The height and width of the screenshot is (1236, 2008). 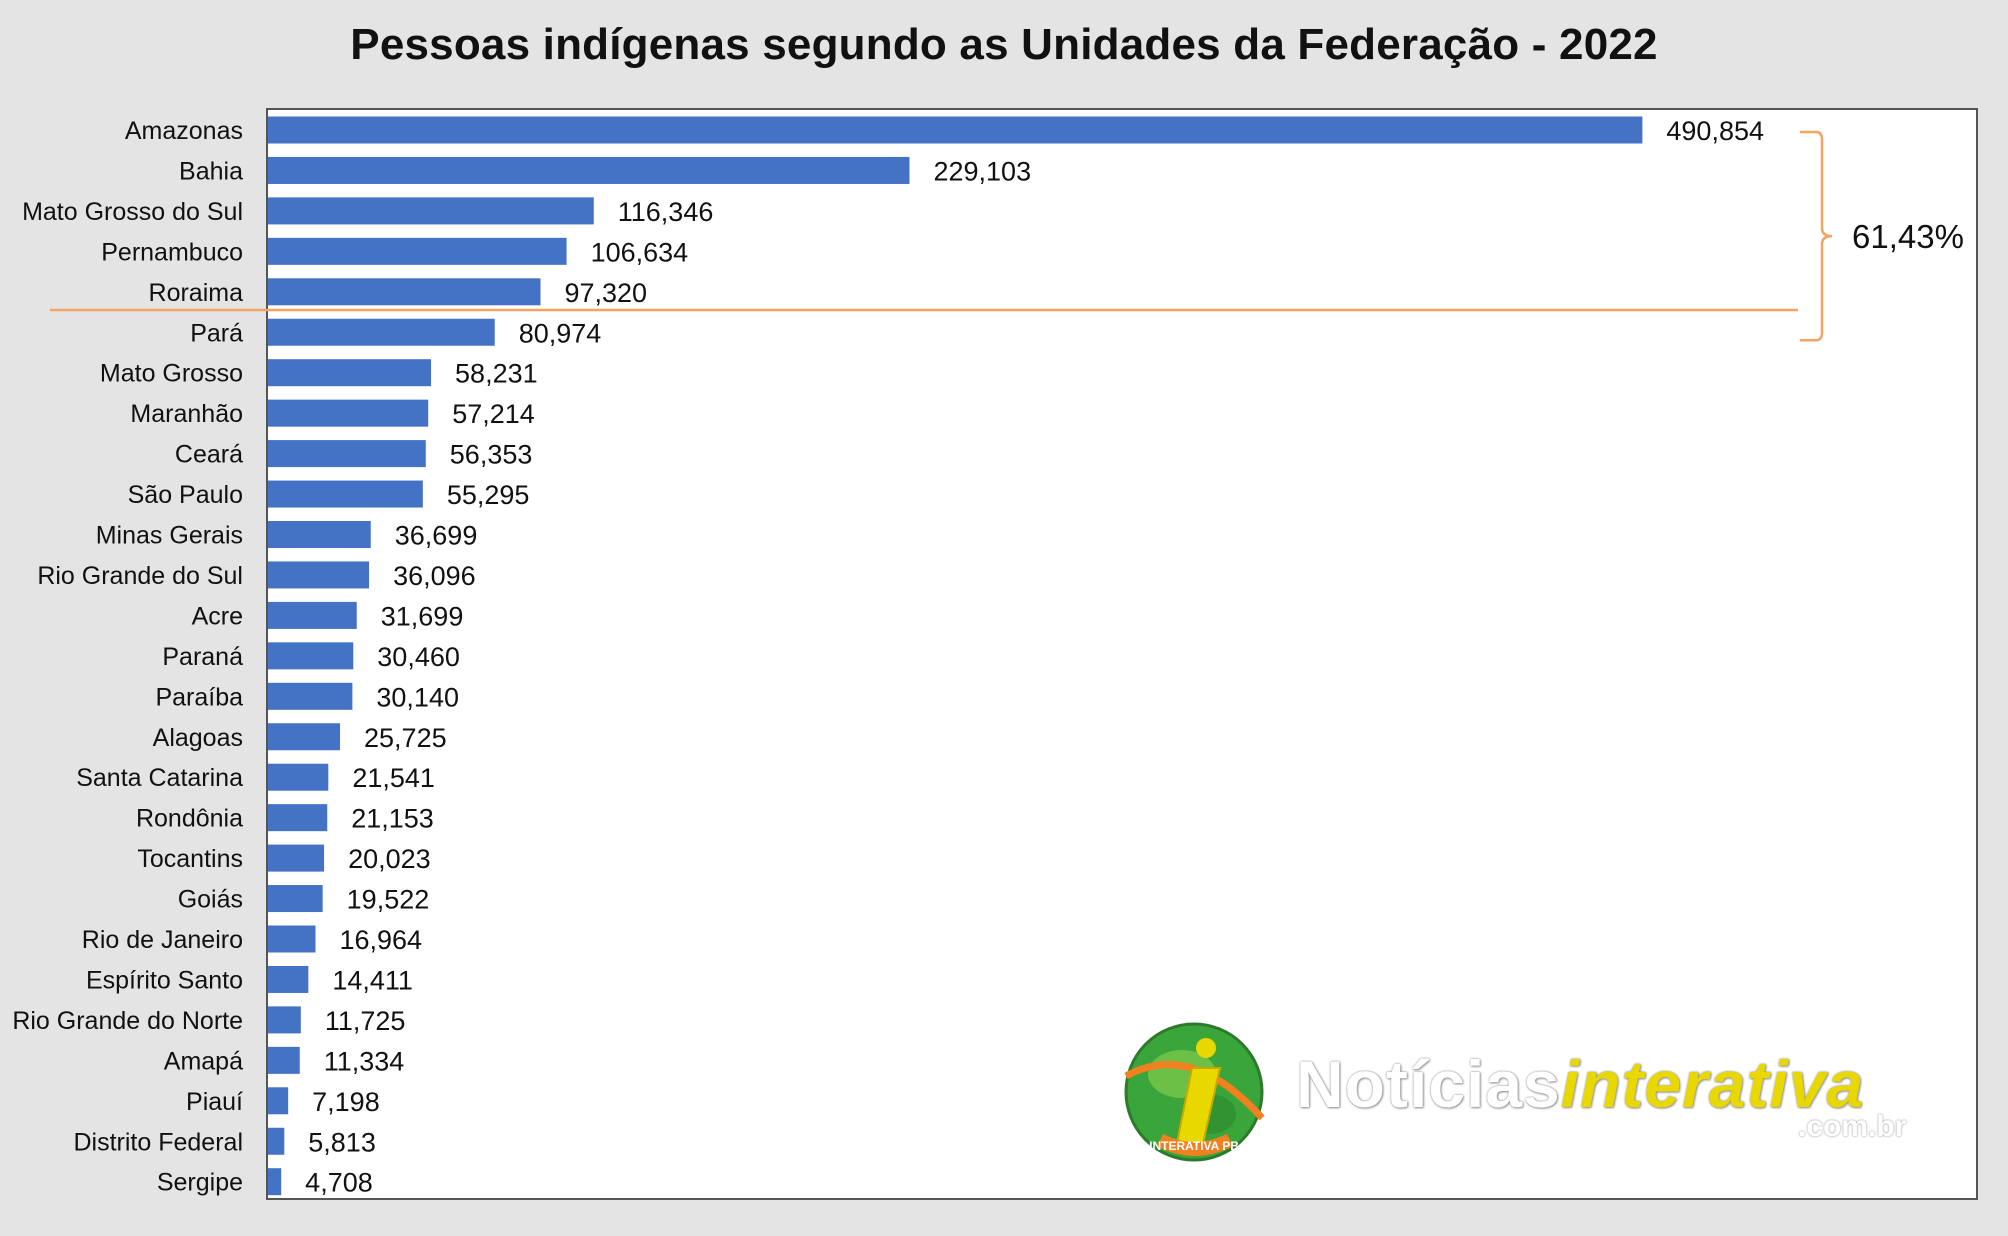 What do you see at coordinates (1428, 1084) in the screenshot?
I see `watermark-main: Notícias` at bounding box center [1428, 1084].